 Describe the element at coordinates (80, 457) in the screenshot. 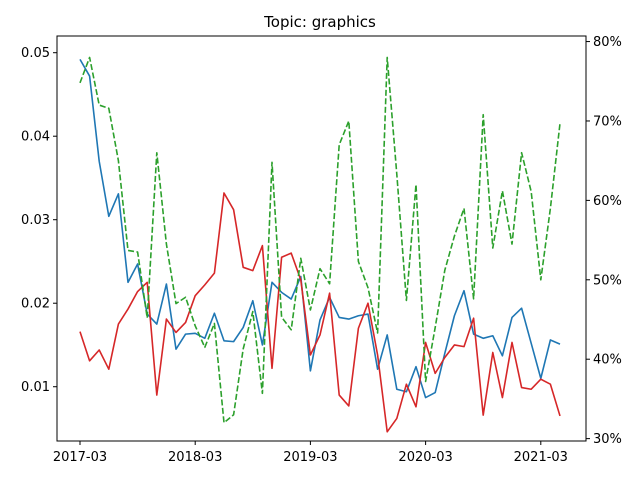

I see `x-tick-label: 2017-03` at that location.